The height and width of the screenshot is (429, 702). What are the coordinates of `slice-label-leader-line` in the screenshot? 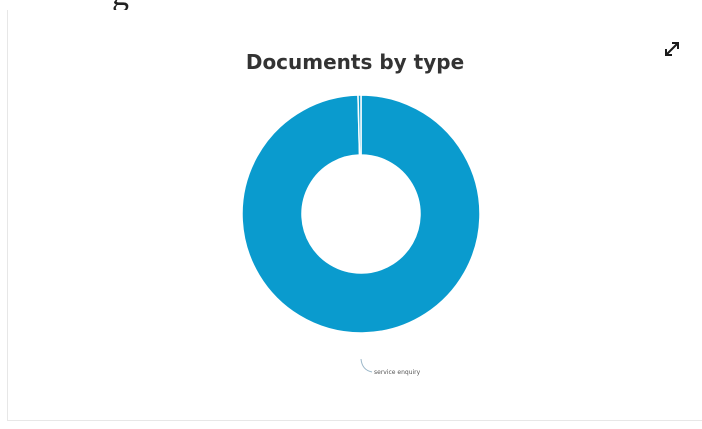 It's located at (366, 365).